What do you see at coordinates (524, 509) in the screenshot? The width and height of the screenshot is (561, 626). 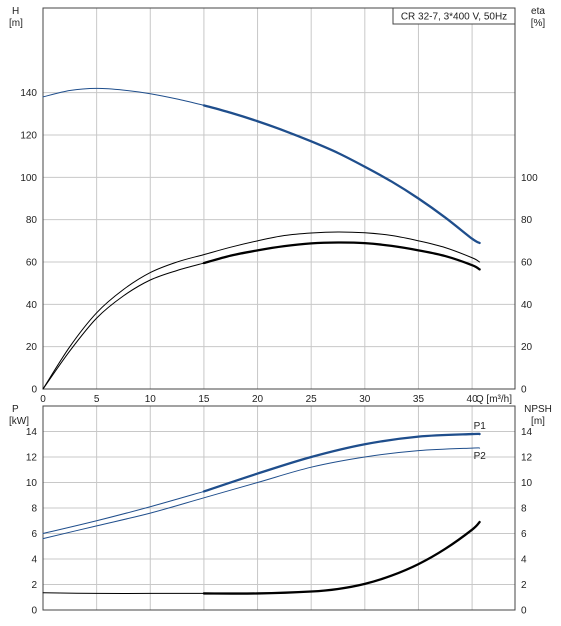 I see `y-right-tick-label: 8` at bounding box center [524, 509].